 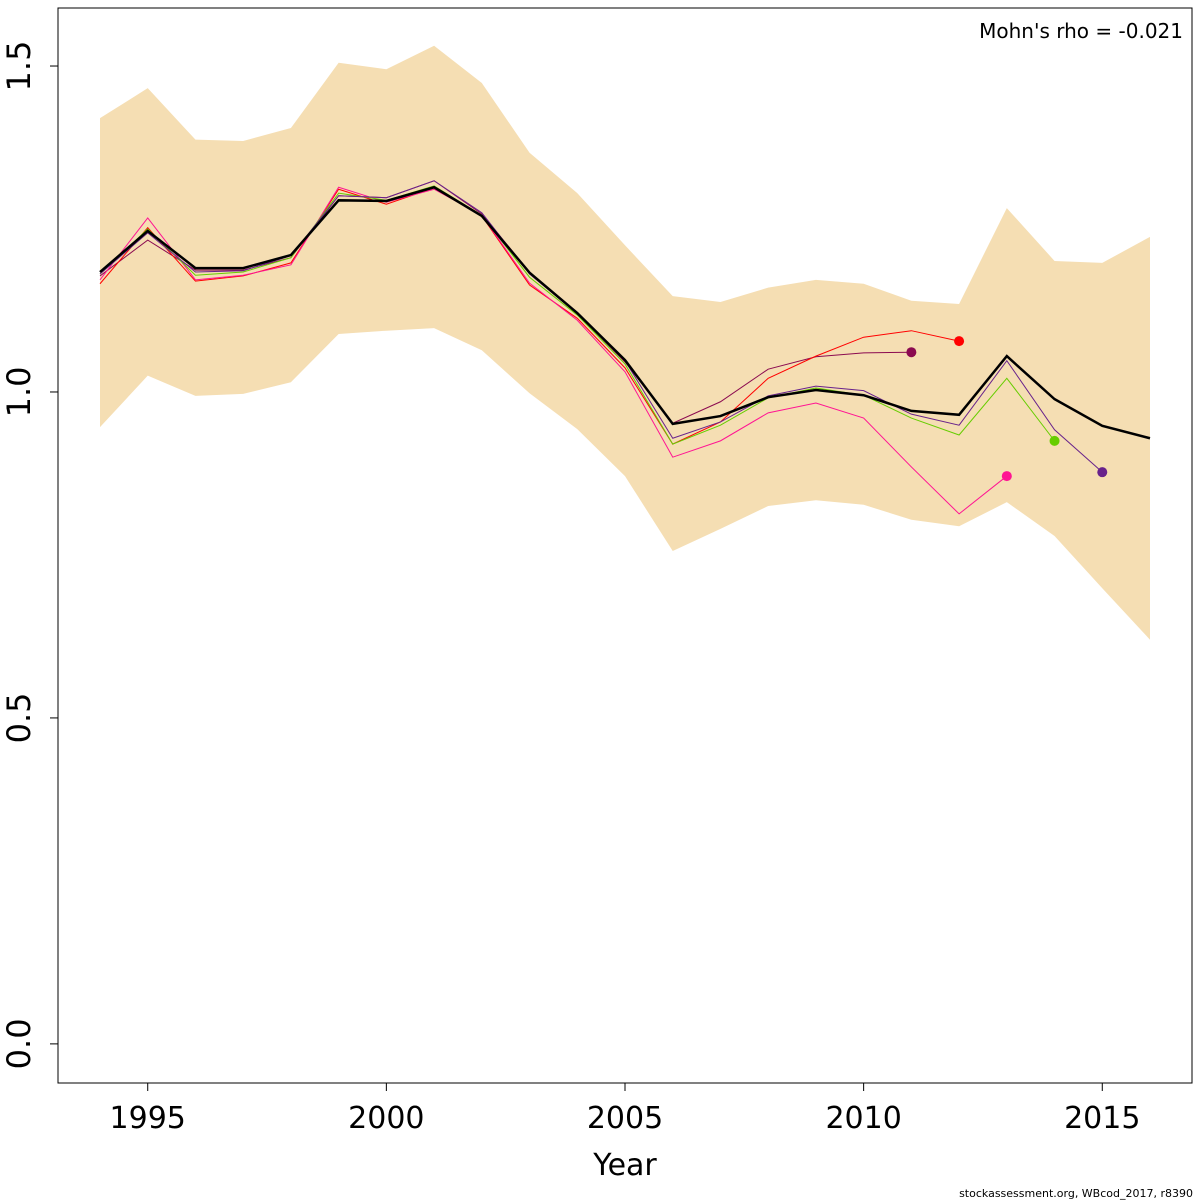 I want to click on x-tick-label: 1995, so click(x=148, y=1118).